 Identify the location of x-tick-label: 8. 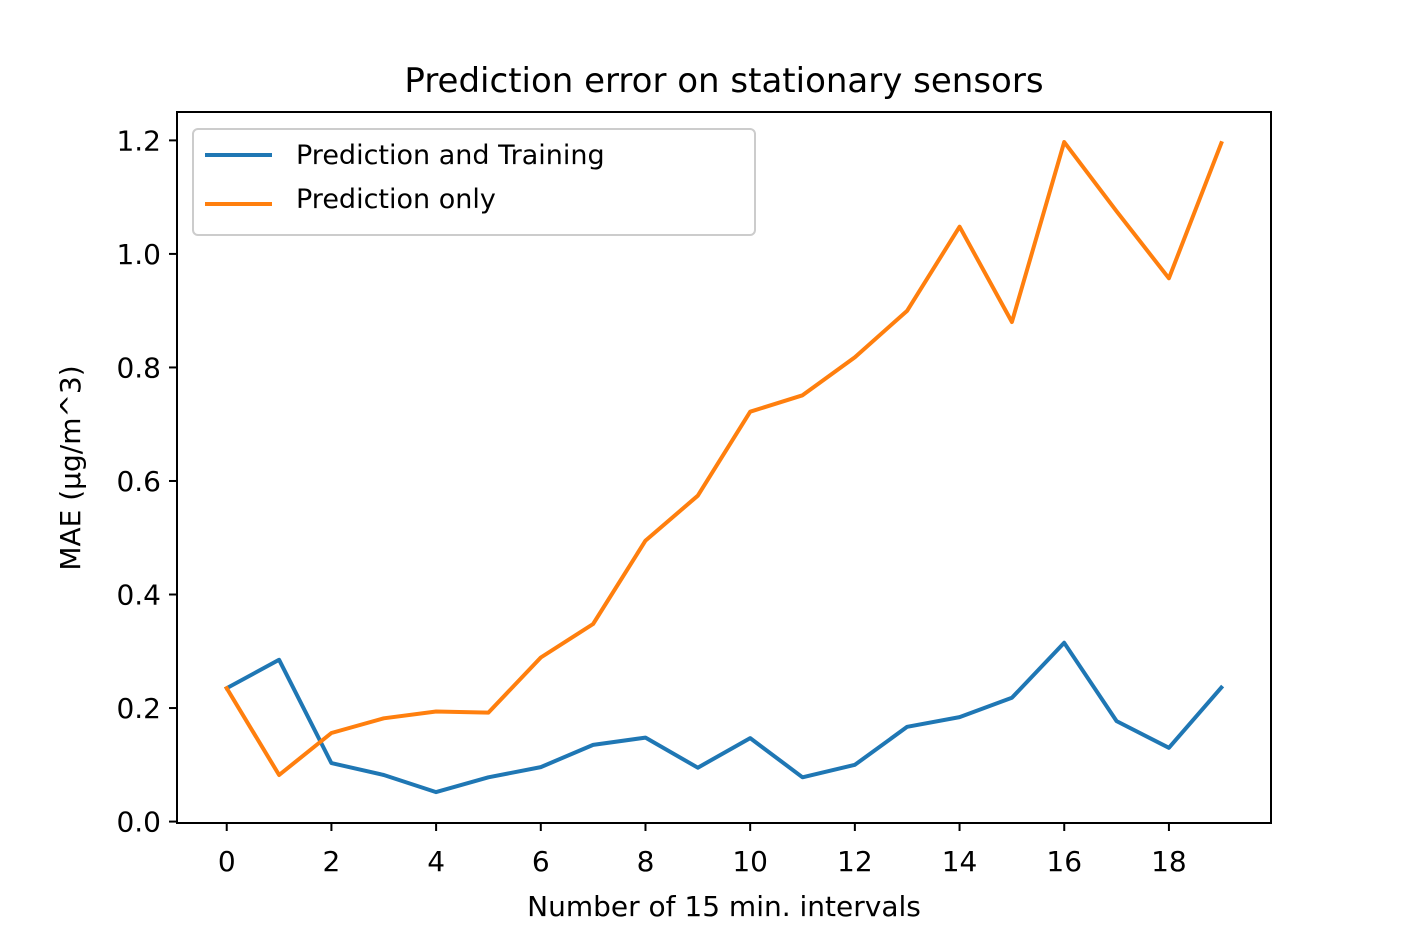
(646, 861).